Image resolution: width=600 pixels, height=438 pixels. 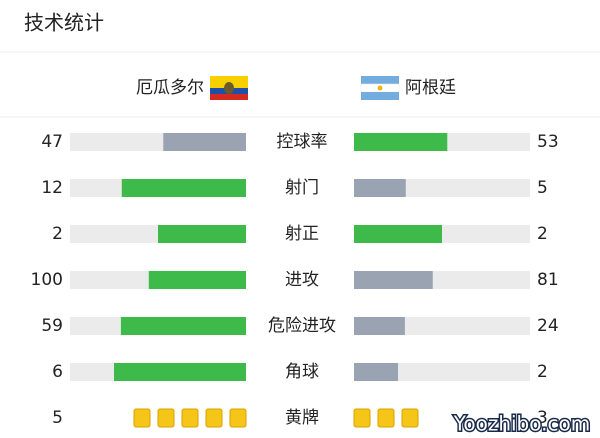 What do you see at coordinates (302, 234) in the screenshot?
I see `stat-label: 射正` at bounding box center [302, 234].